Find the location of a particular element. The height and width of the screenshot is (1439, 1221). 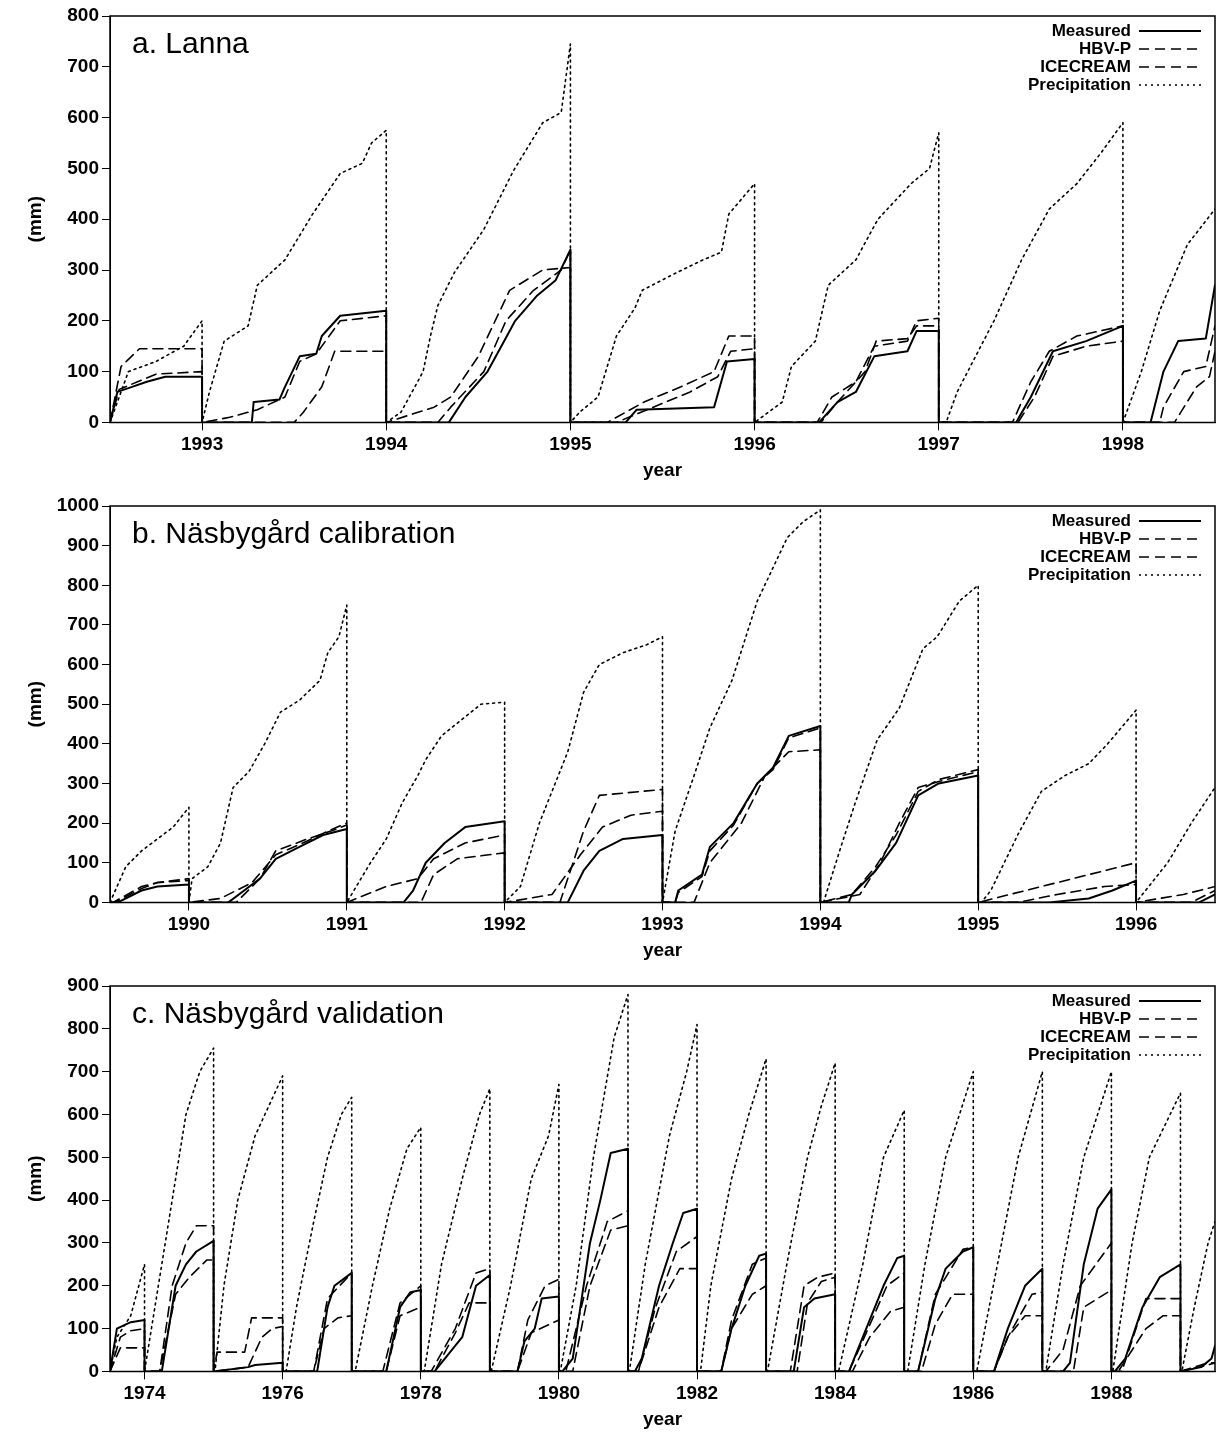

x-tick-label: 1998 is located at coordinates (1123, 444).